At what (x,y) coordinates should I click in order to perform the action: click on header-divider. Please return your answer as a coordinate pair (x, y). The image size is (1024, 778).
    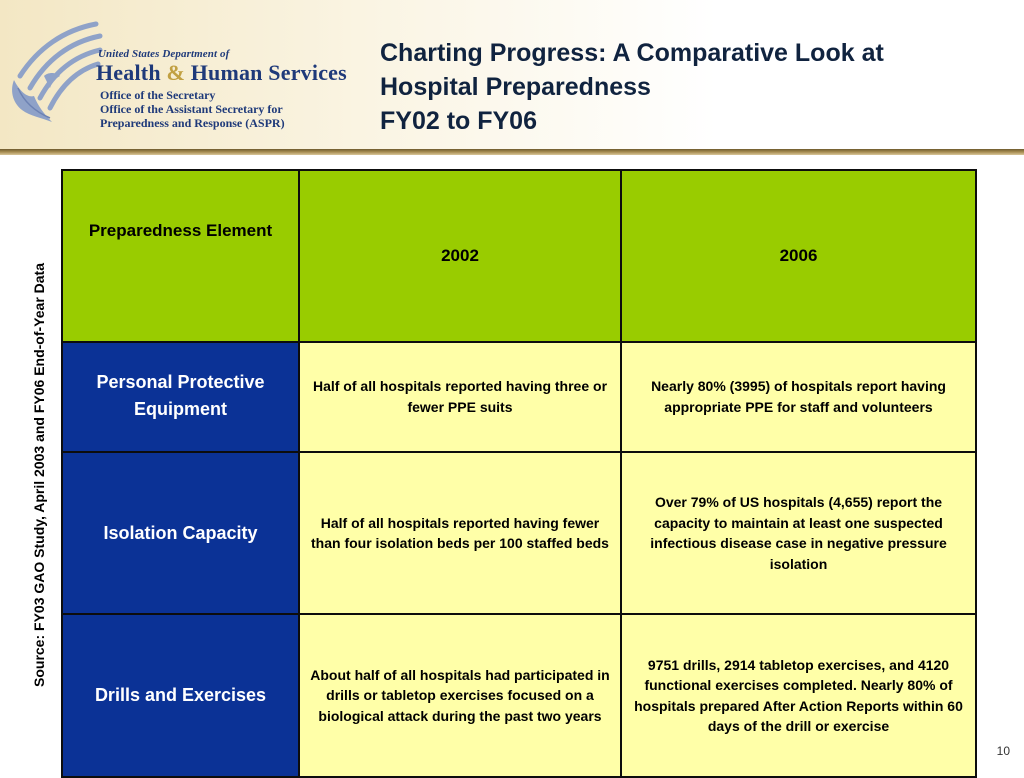
    Looking at the image, I should click on (512, 152).